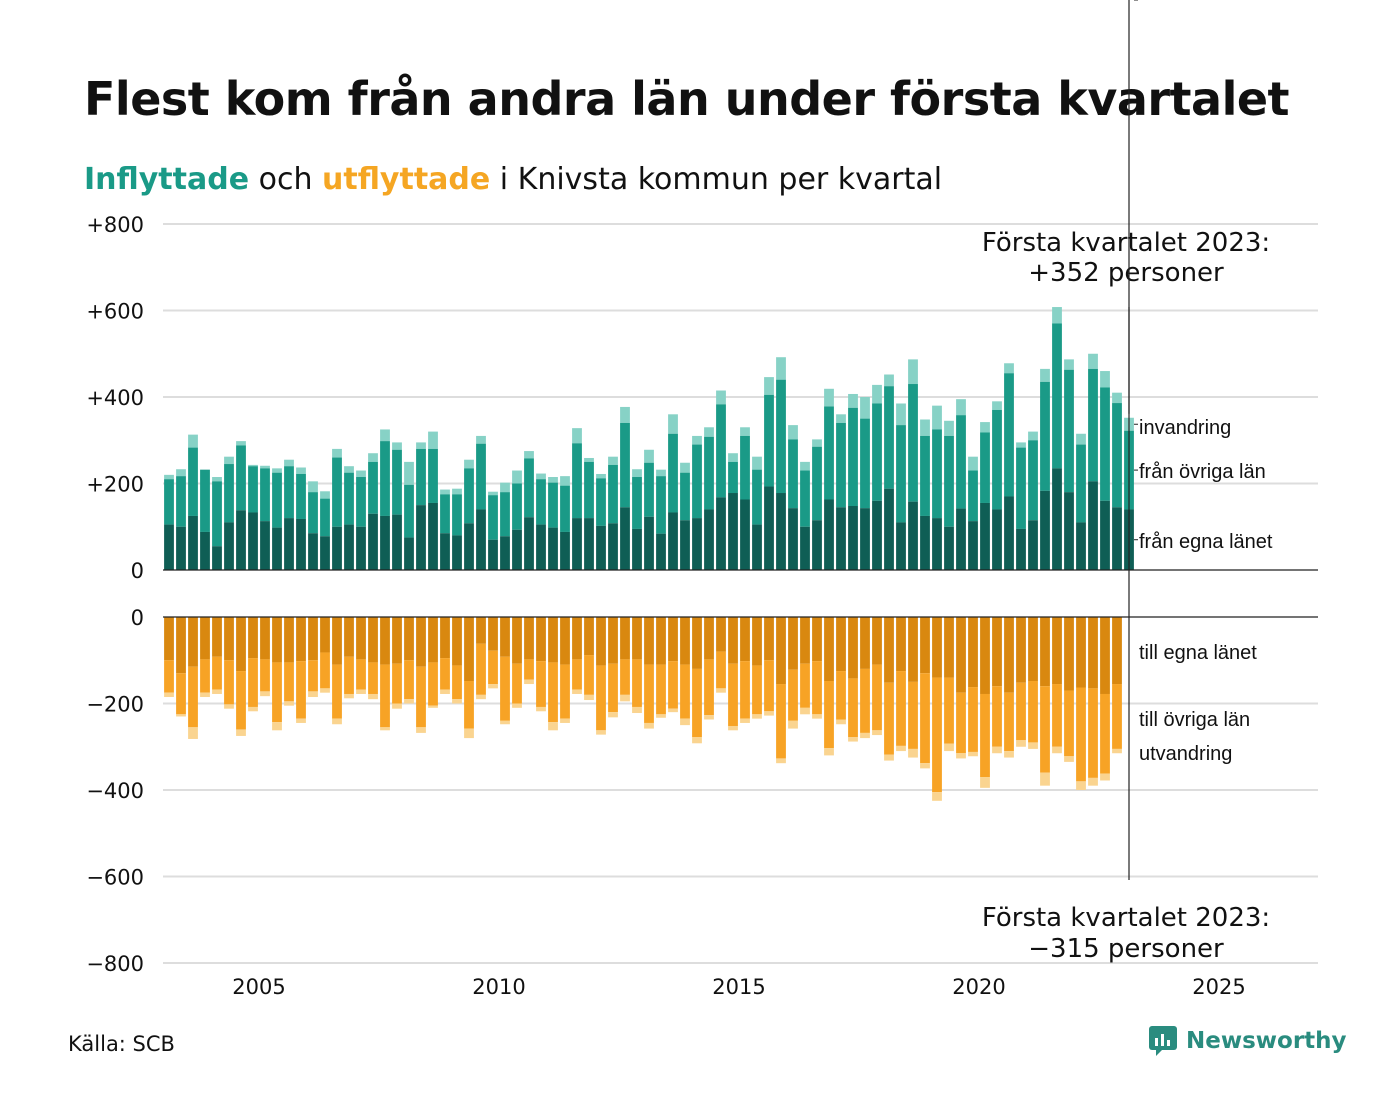 The image size is (1400, 1120). Describe the element at coordinates (1185, 428) in the screenshot. I see `segment-label-inflow: invandring` at that location.